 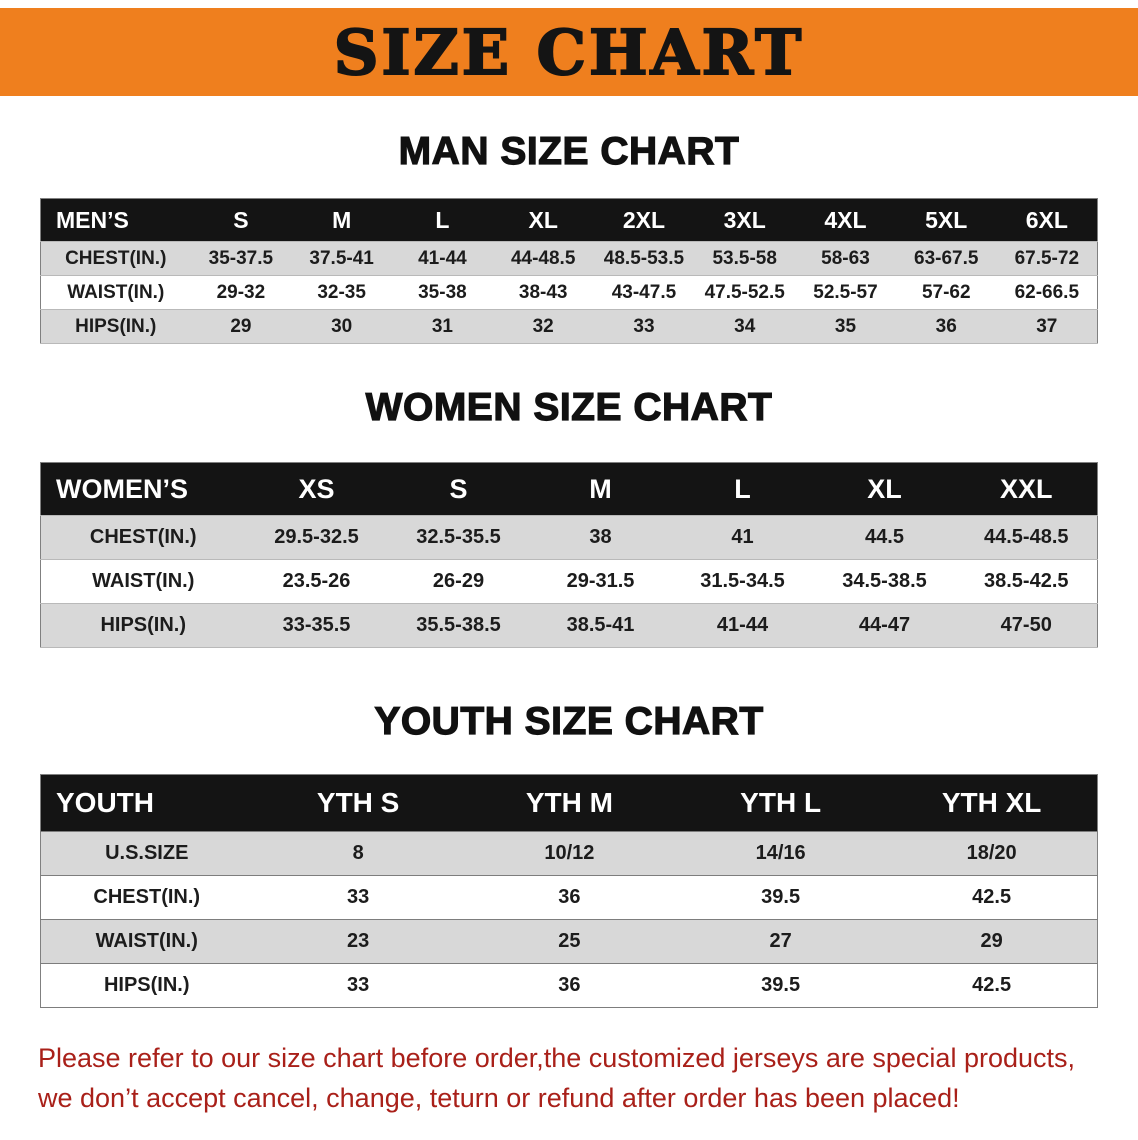 I want to click on size-column-header: YTH L, so click(x=781, y=803).